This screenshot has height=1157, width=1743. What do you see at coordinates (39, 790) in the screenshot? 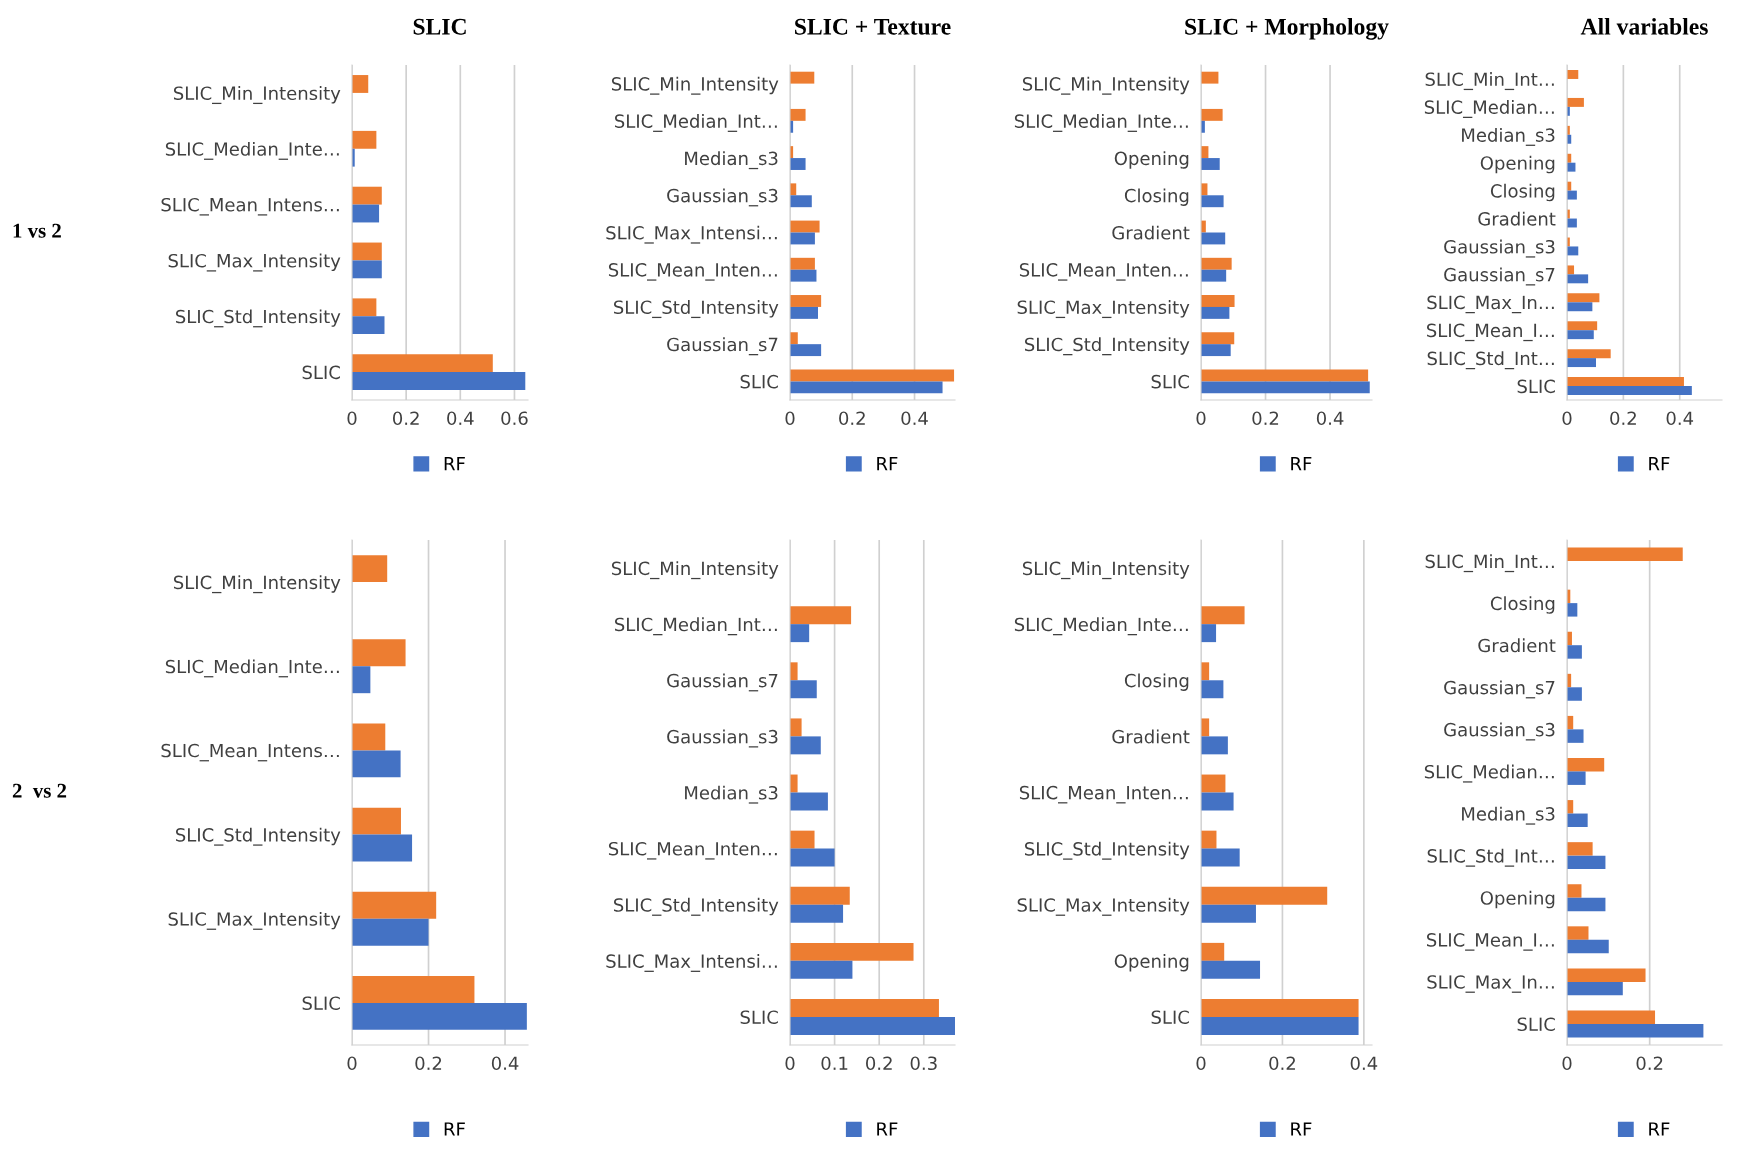
I see `text: 2 vs 2` at bounding box center [39, 790].